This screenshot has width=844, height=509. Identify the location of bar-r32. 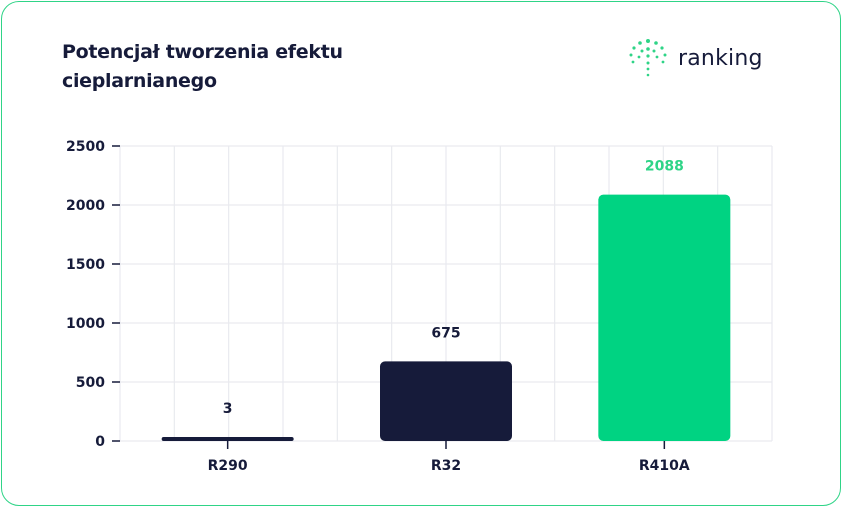
(446, 401).